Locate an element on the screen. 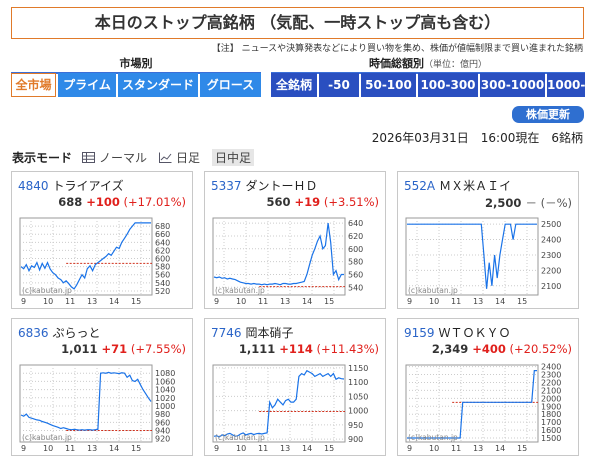 This screenshot has width=591, height=469. mode-intraday: 日中足 is located at coordinates (233, 157).